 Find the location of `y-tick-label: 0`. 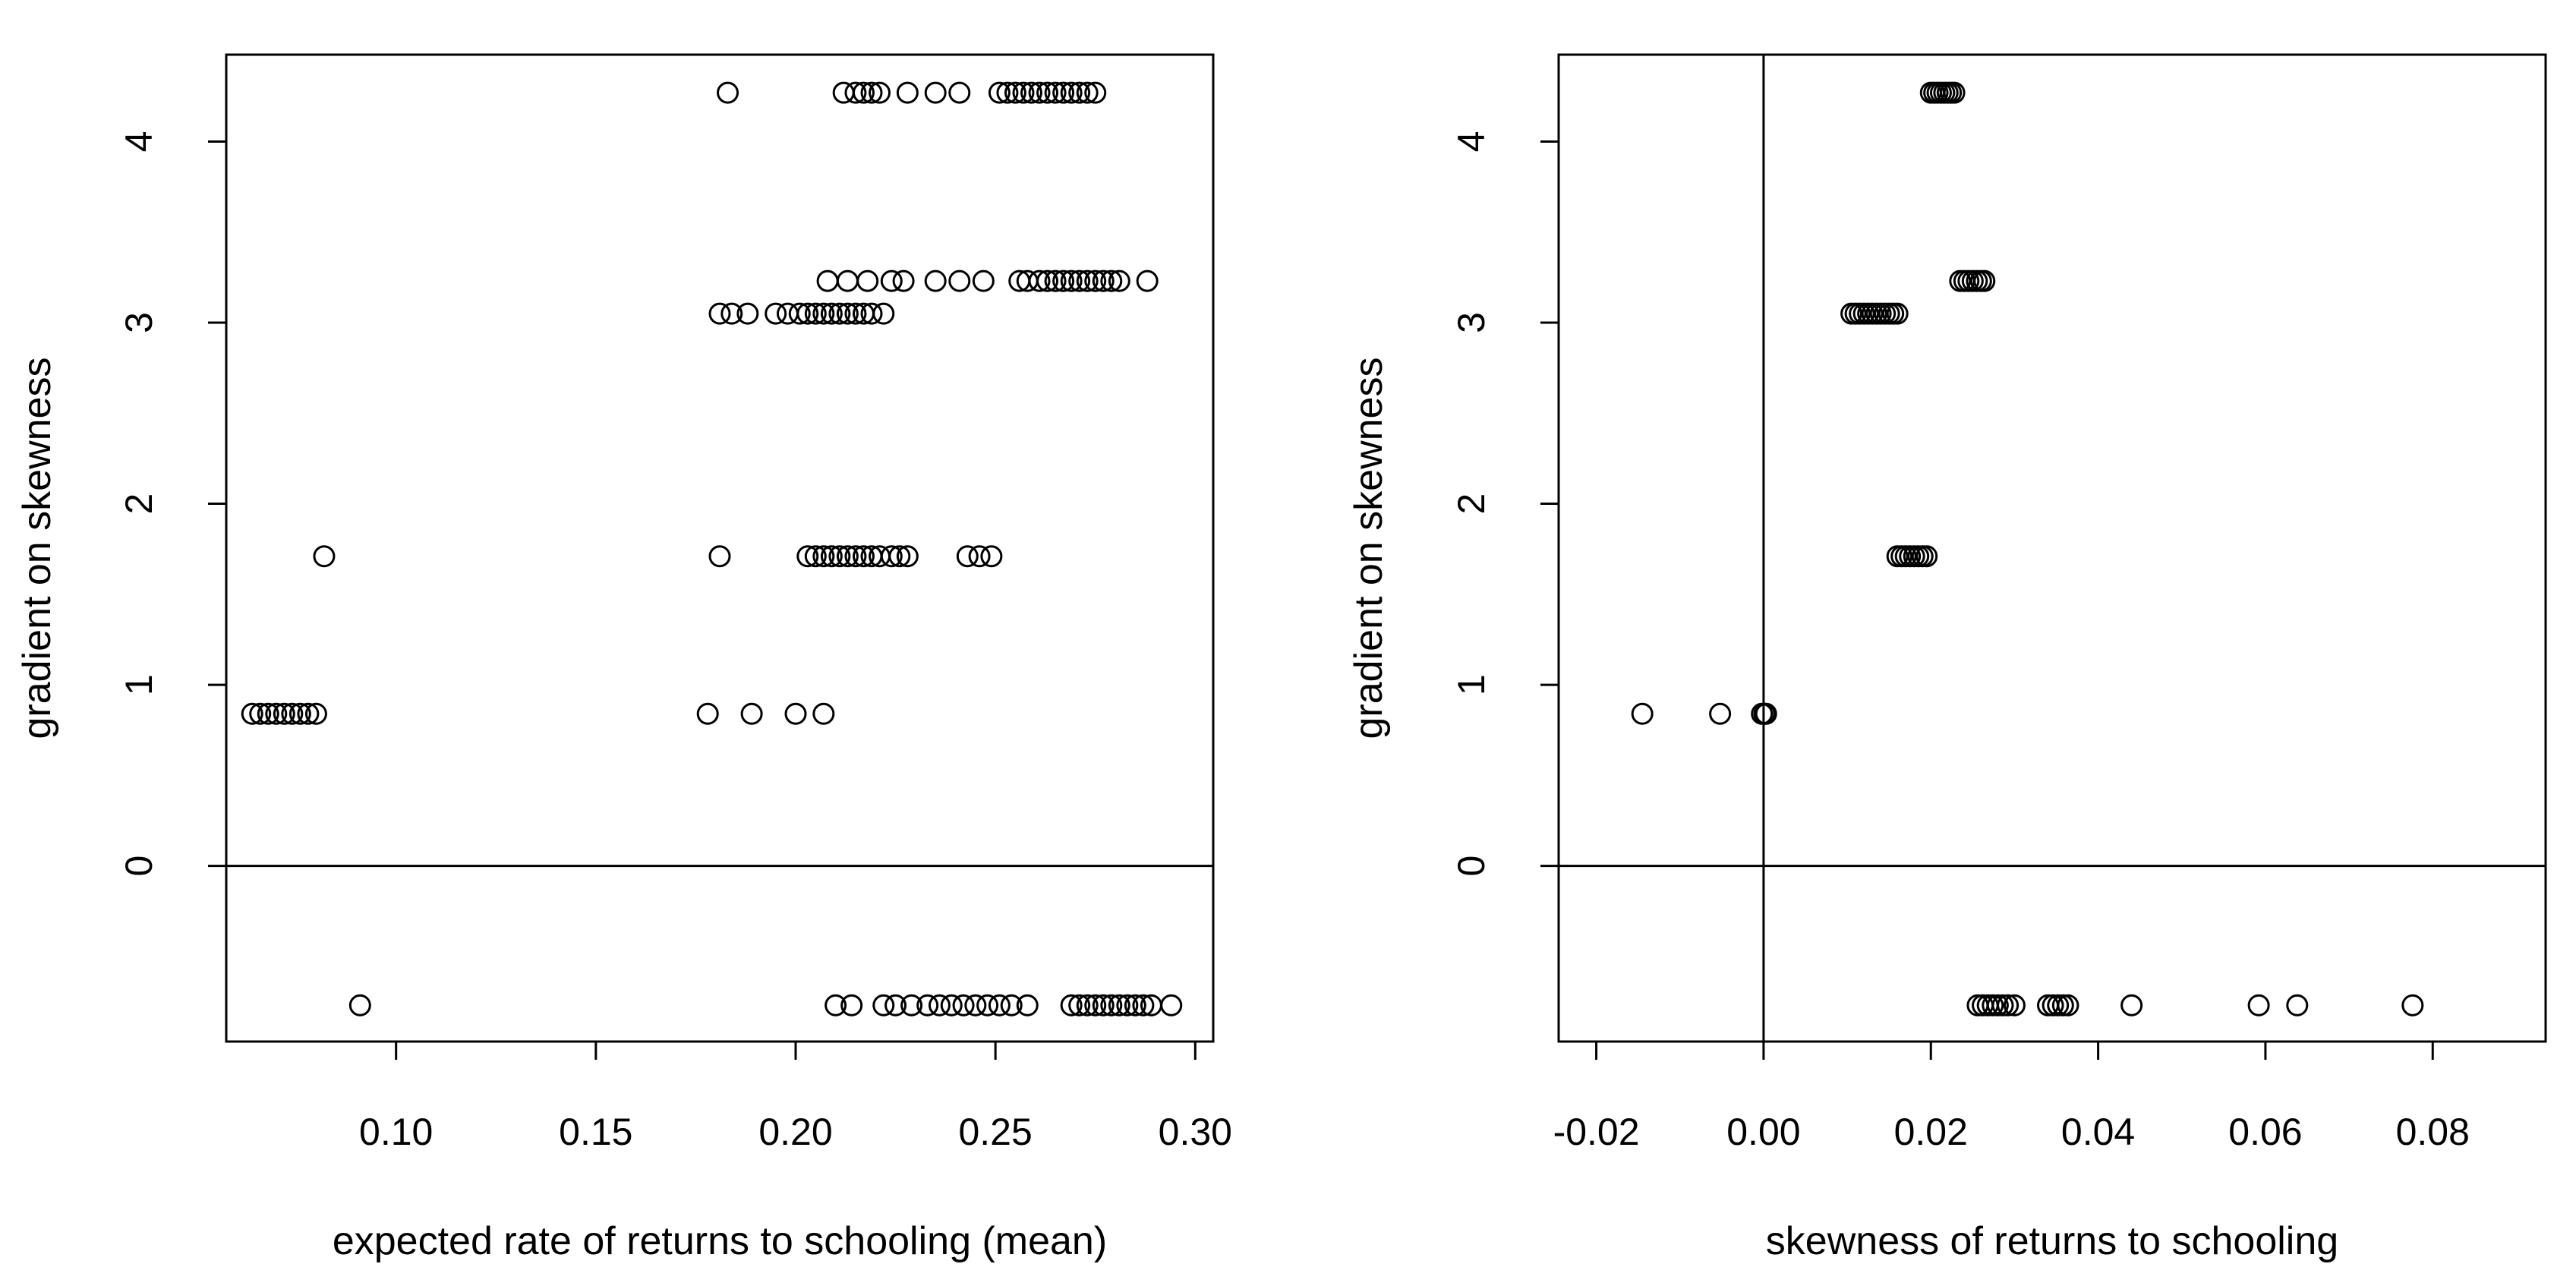

y-tick-label: 0 is located at coordinates (139, 866).